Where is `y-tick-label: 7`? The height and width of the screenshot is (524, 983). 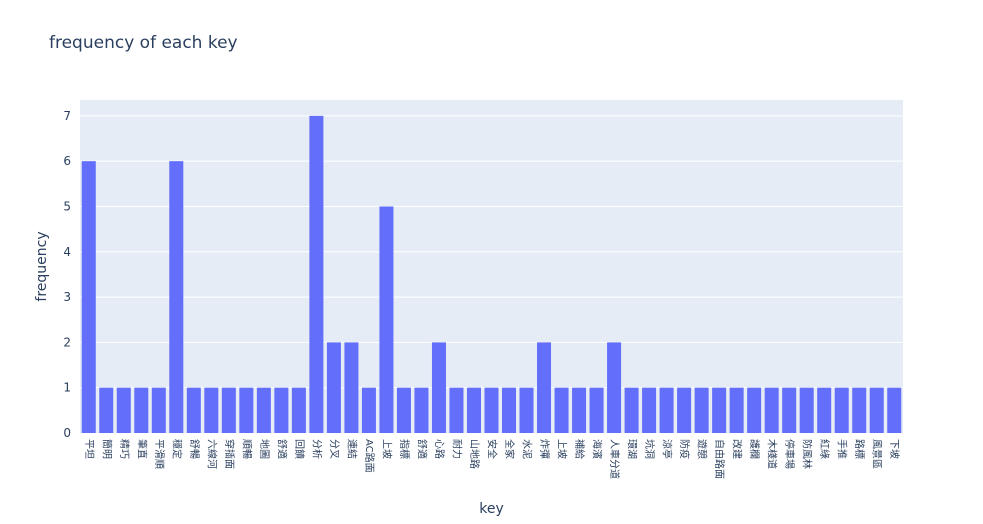
y-tick-label: 7 is located at coordinates (67, 116).